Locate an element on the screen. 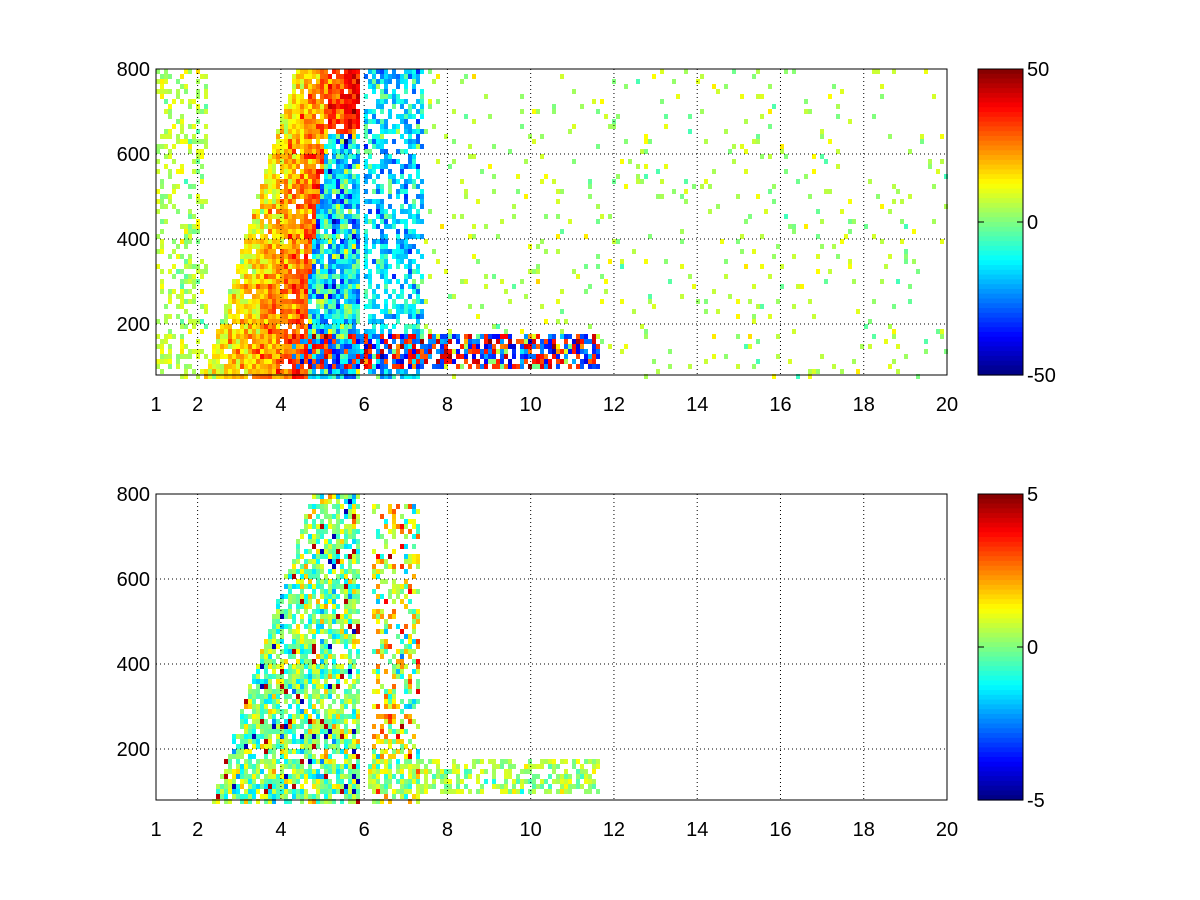 This screenshot has width=1200, height=900. colorbar-tick-label: -5 is located at coordinates (1036, 801).